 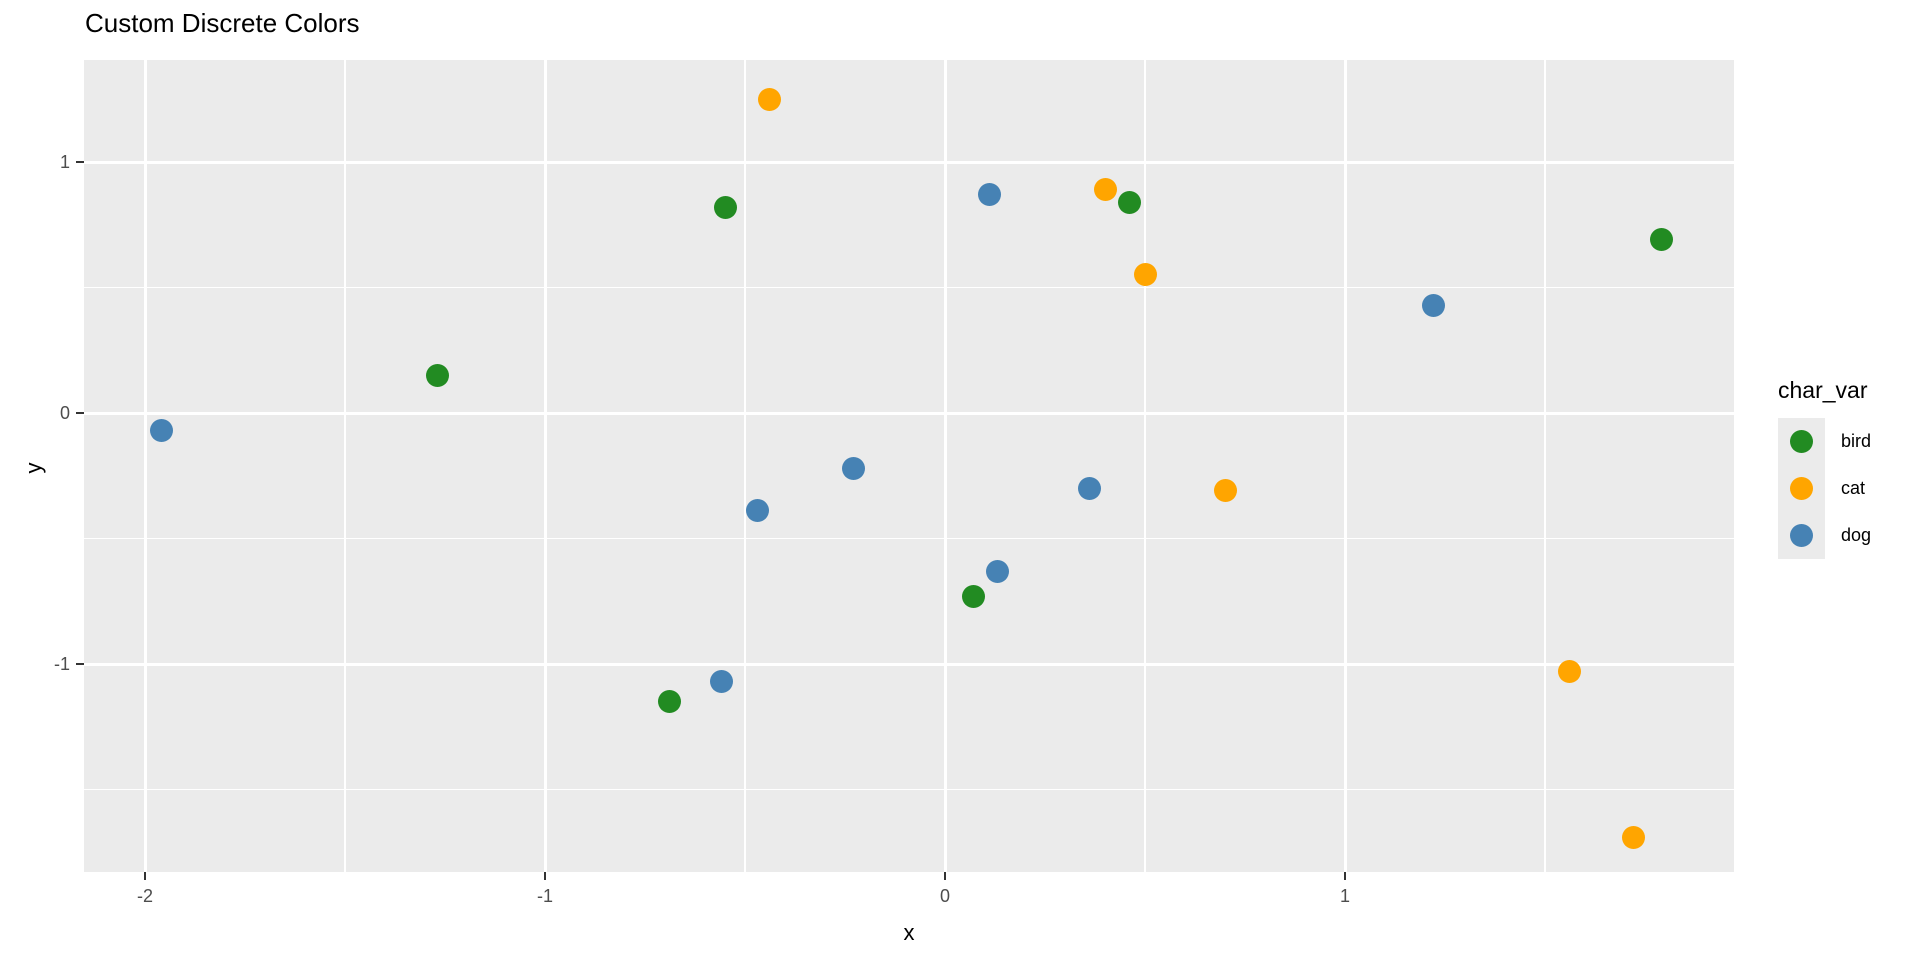 What do you see at coordinates (144, 896) in the screenshot?
I see `x-tick-label: -2` at bounding box center [144, 896].